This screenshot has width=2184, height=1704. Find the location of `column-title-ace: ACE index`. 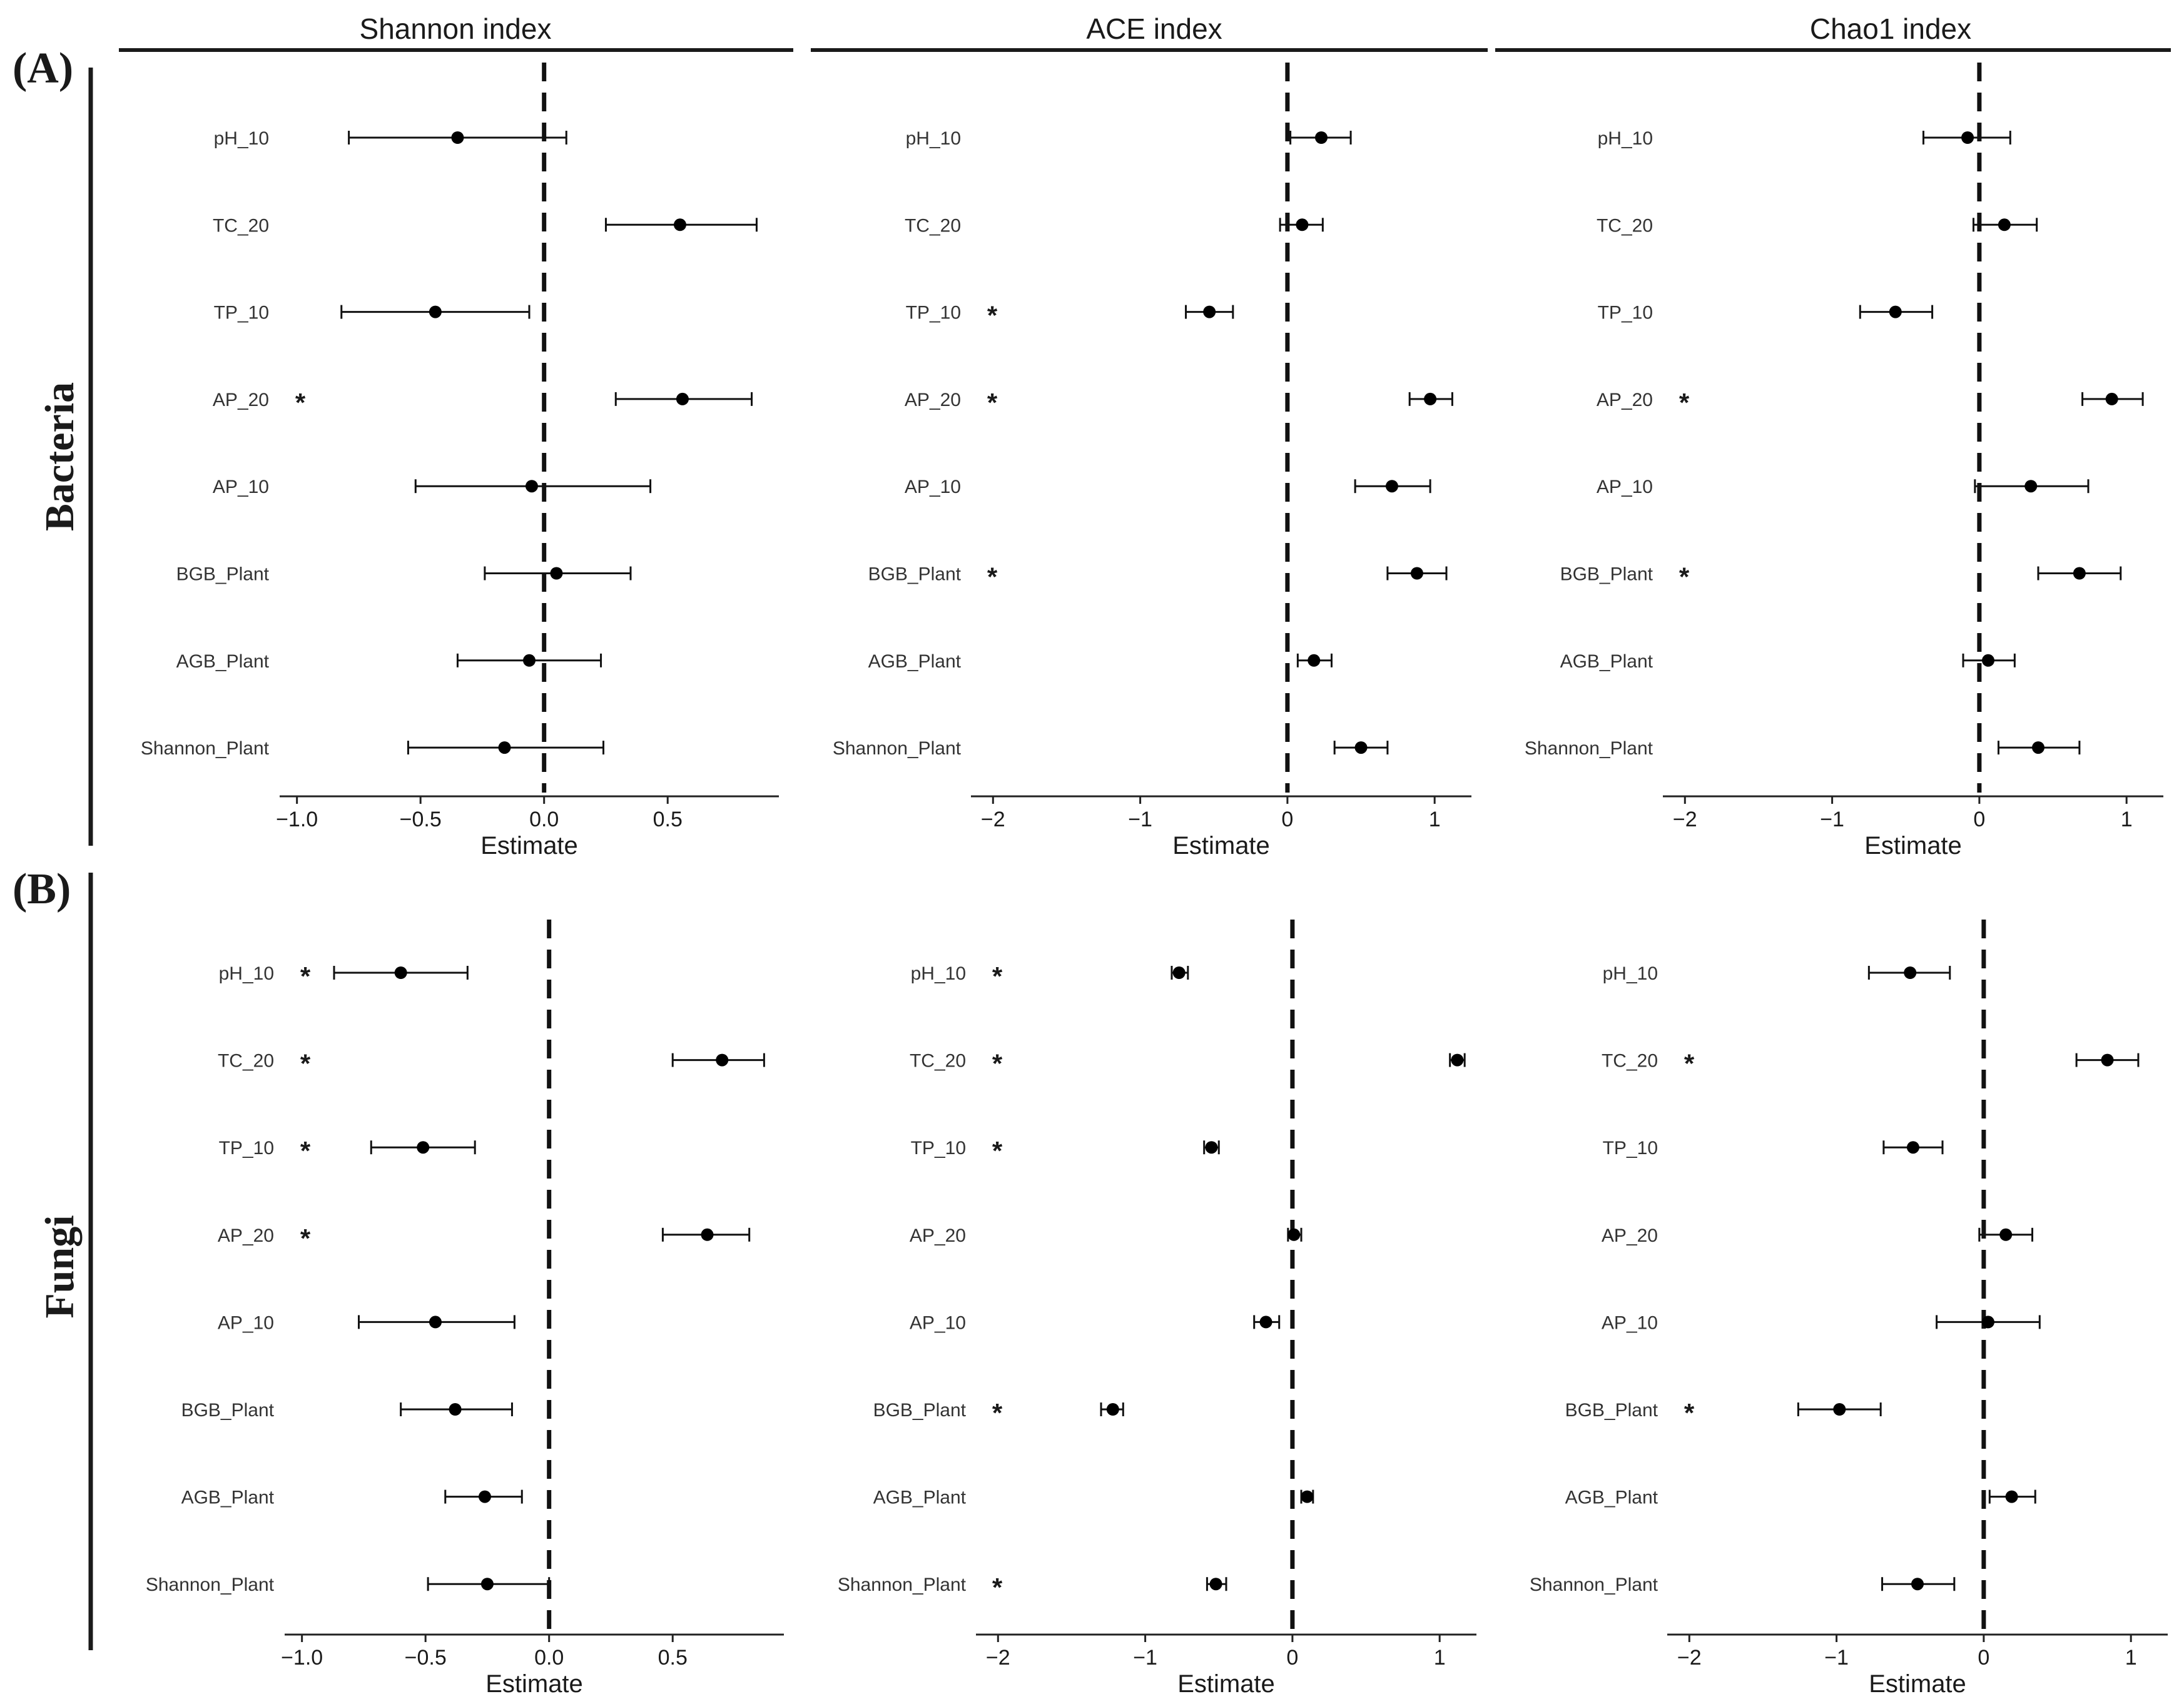

column-title-ace: ACE index is located at coordinates (1154, 29).